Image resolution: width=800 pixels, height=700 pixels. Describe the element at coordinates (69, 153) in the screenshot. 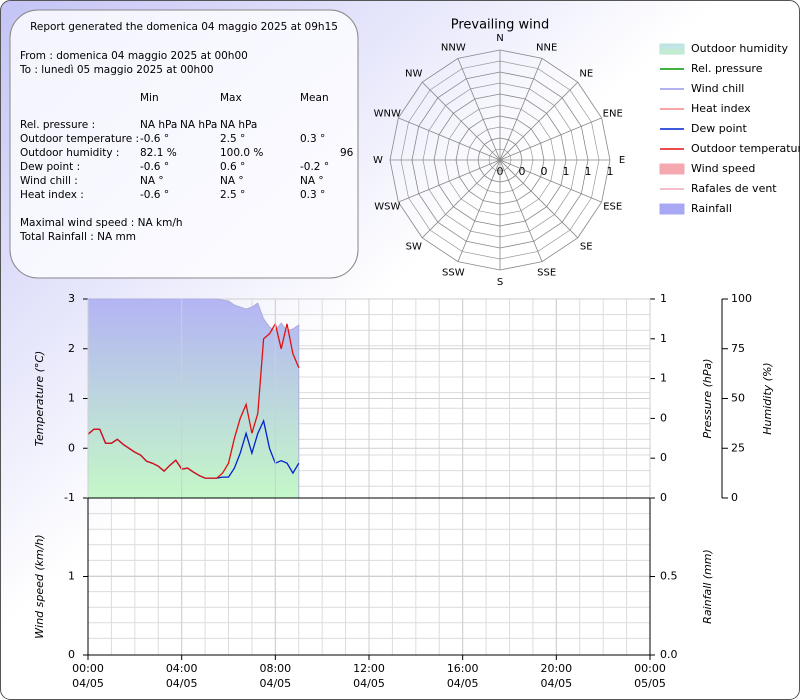

I see `row-label: Outdoor humidity :` at that location.